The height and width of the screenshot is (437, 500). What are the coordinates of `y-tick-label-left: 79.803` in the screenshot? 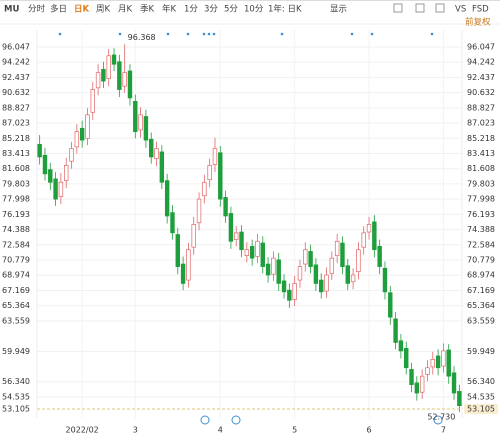 It's located at (16, 183).